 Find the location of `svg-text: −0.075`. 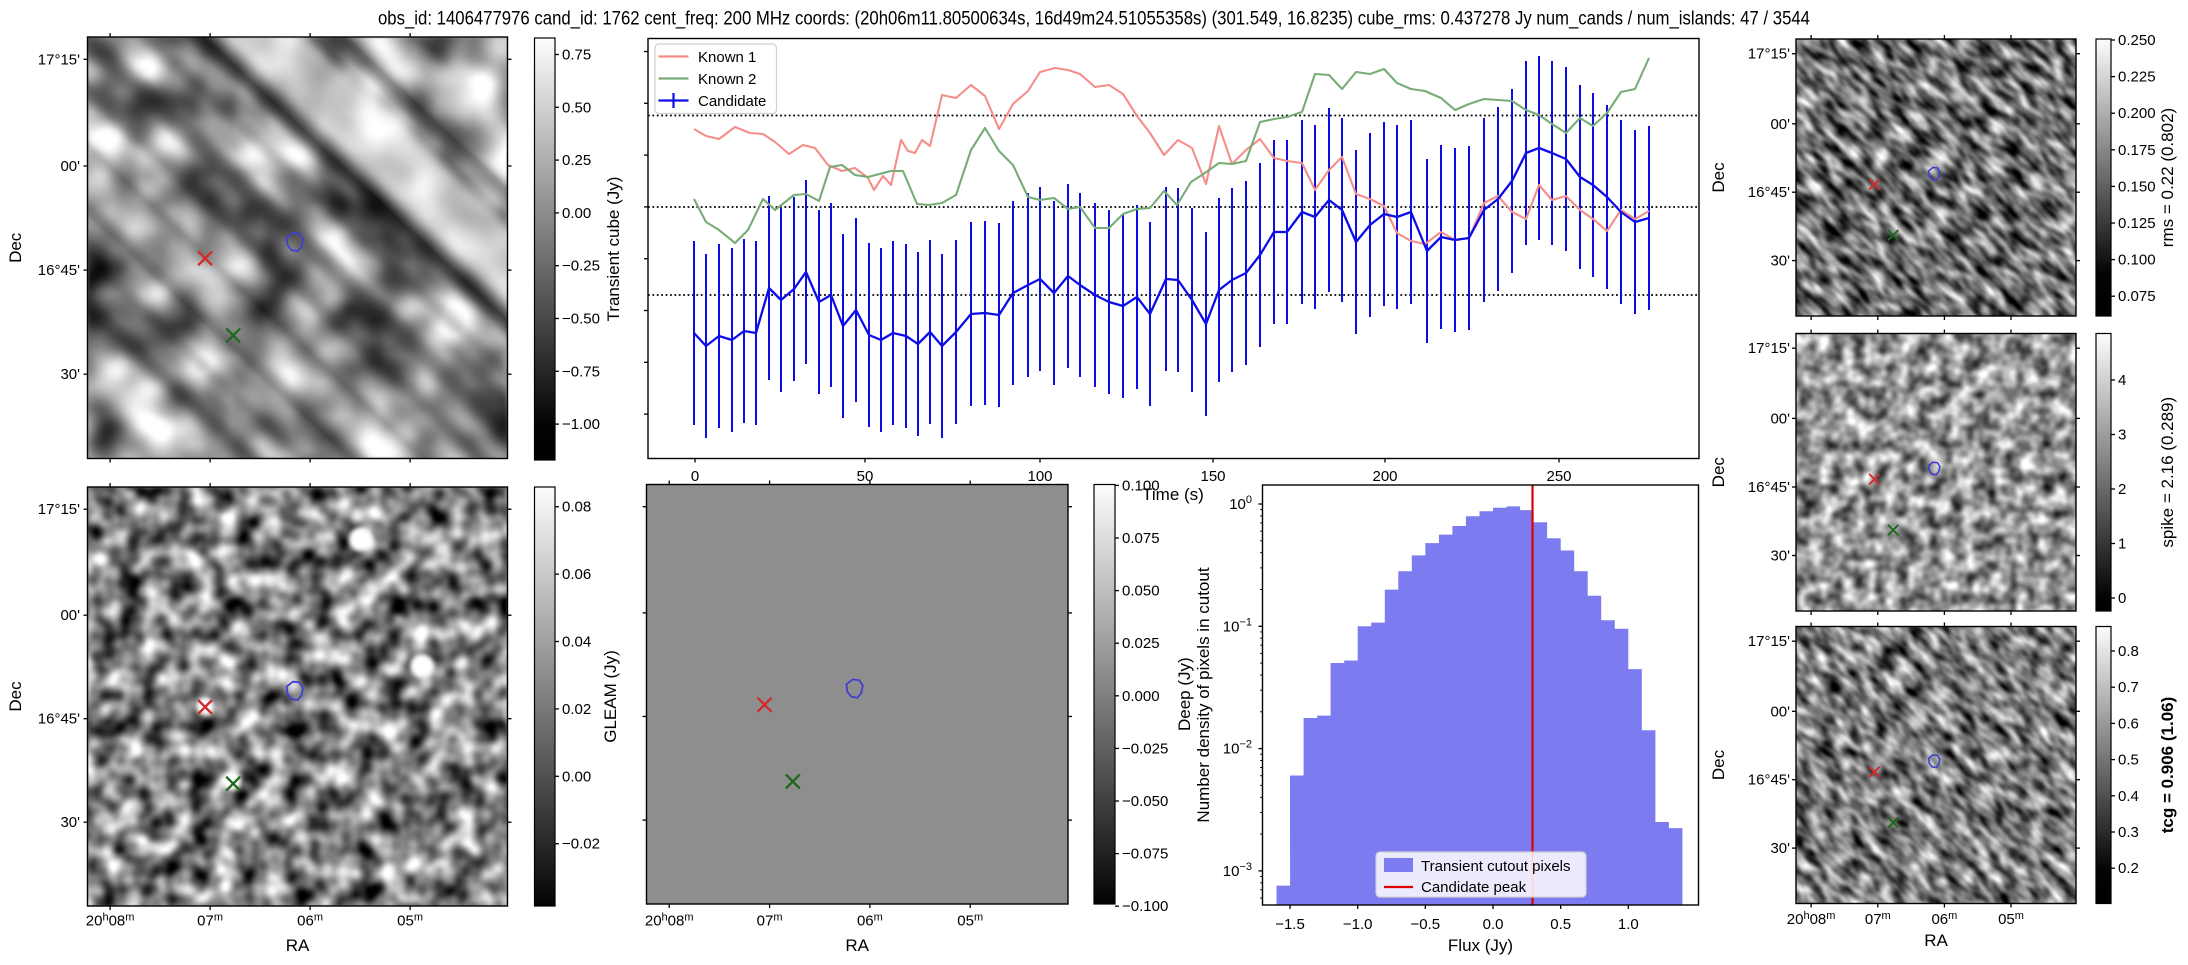

svg-text: −0.075 is located at coordinates (1145, 854).